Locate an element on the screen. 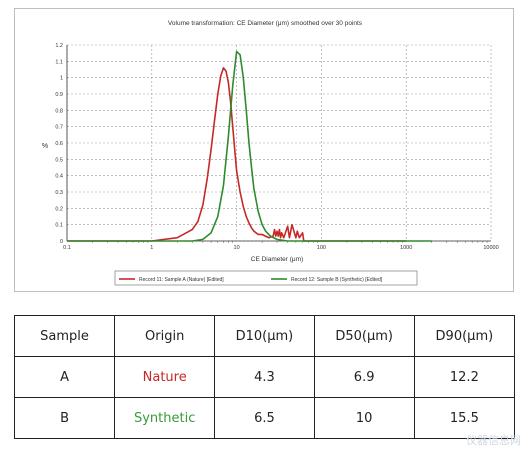 The height and width of the screenshot is (456, 531). y-tick-label: 0.8 is located at coordinates (59, 111).